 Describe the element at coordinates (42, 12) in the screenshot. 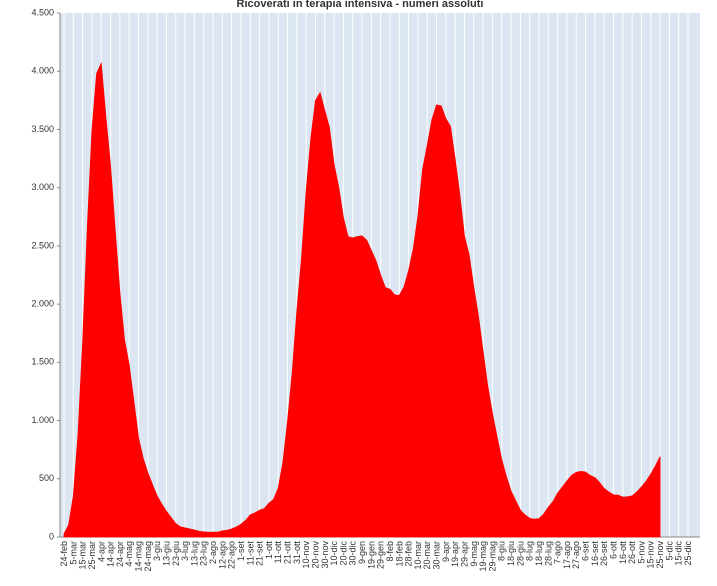

I see `y-tick-label: 4.500` at that location.